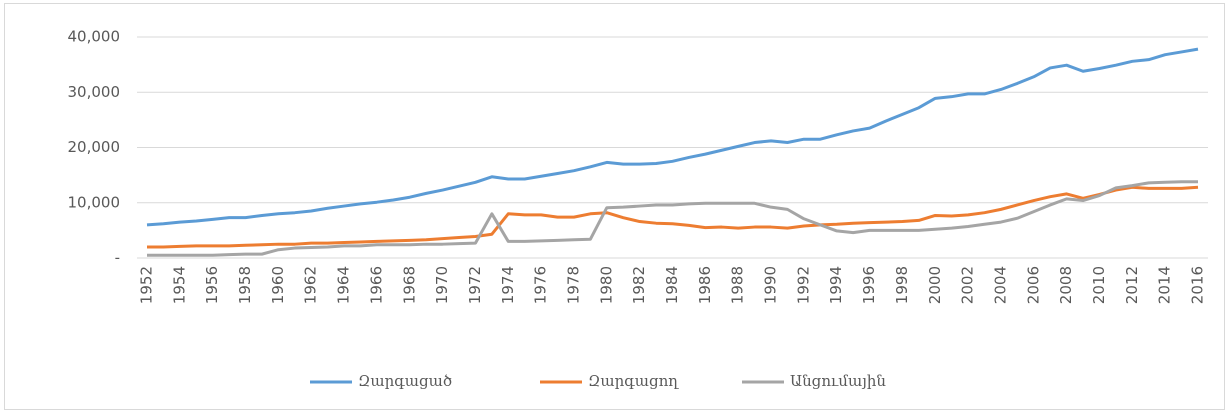 The height and width of the screenshot is (412, 1230). What do you see at coordinates (1033, 285) in the screenshot?
I see `x-tick-label: 2006` at bounding box center [1033, 285].